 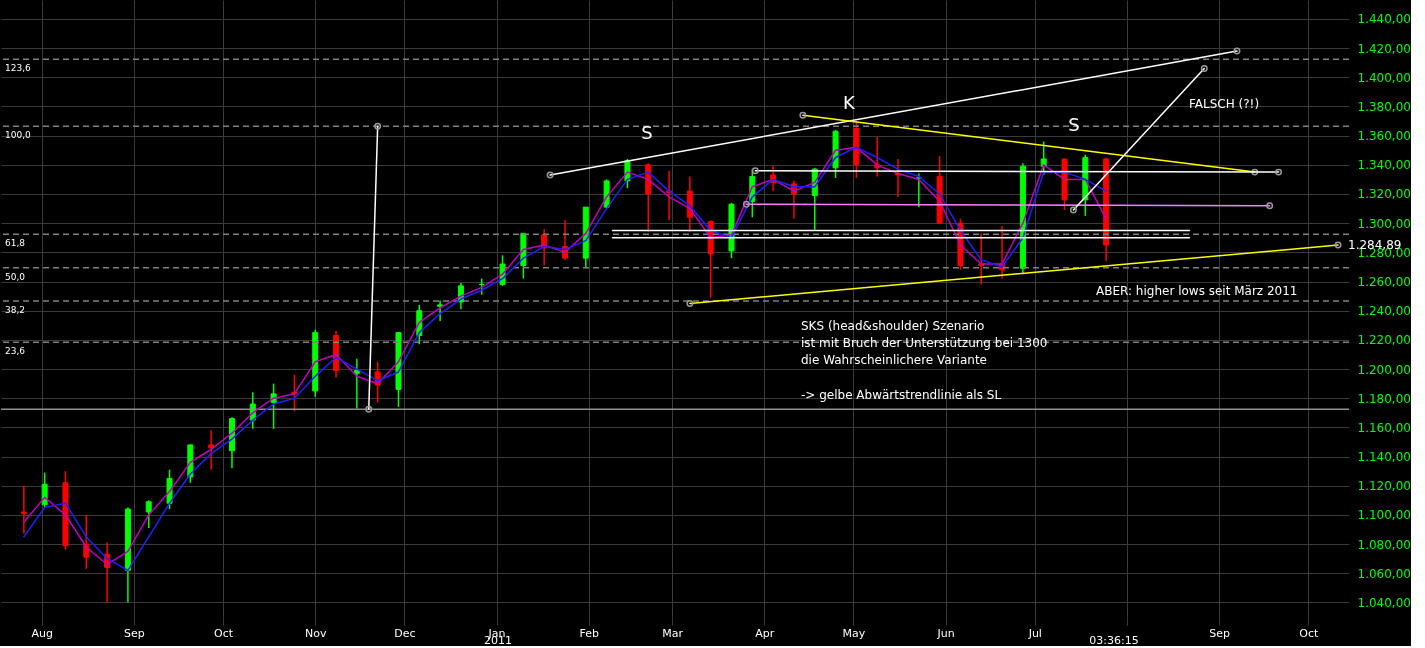 I want to click on annotation: SKS (head&shoulder) Szenario, so click(x=893, y=326).